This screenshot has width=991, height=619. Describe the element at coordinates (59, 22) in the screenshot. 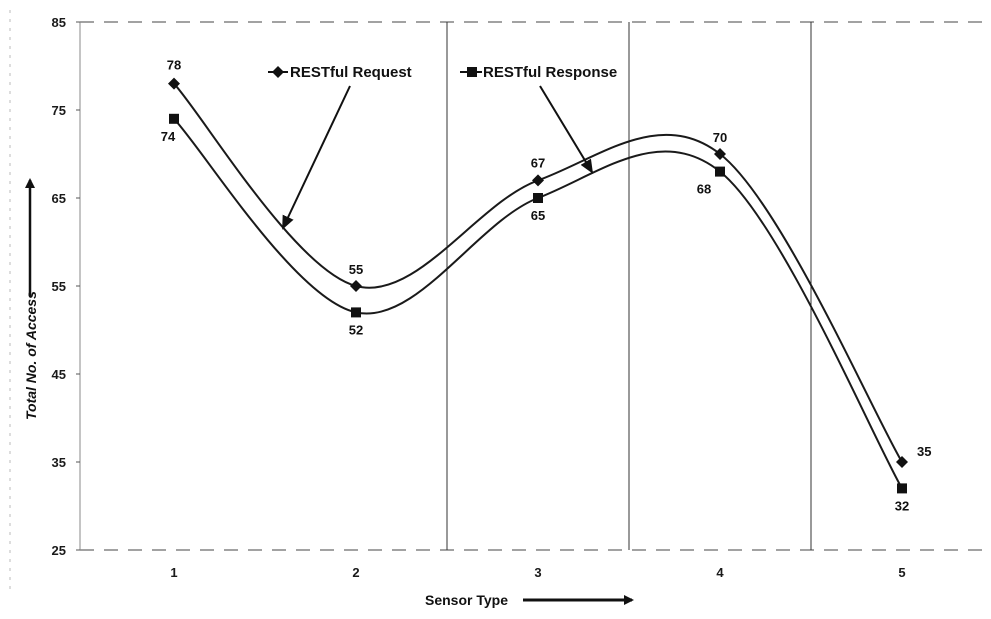

I see `y-tick-label: 85` at that location.